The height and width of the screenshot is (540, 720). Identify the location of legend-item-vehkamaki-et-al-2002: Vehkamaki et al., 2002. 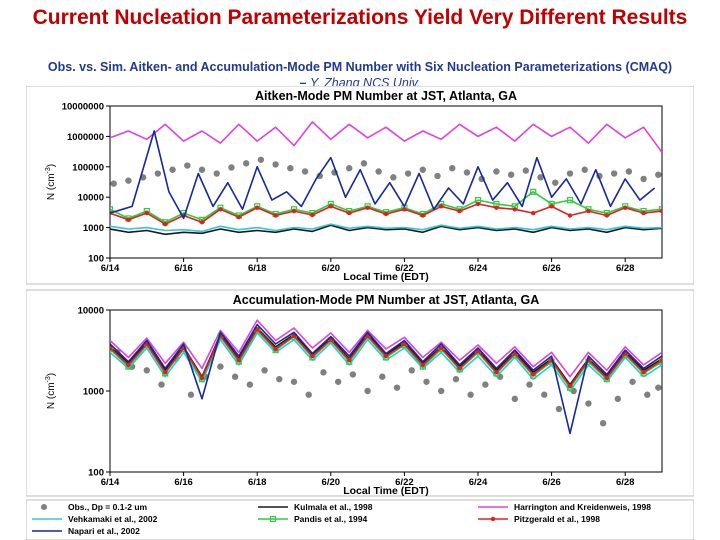
(95, 519).